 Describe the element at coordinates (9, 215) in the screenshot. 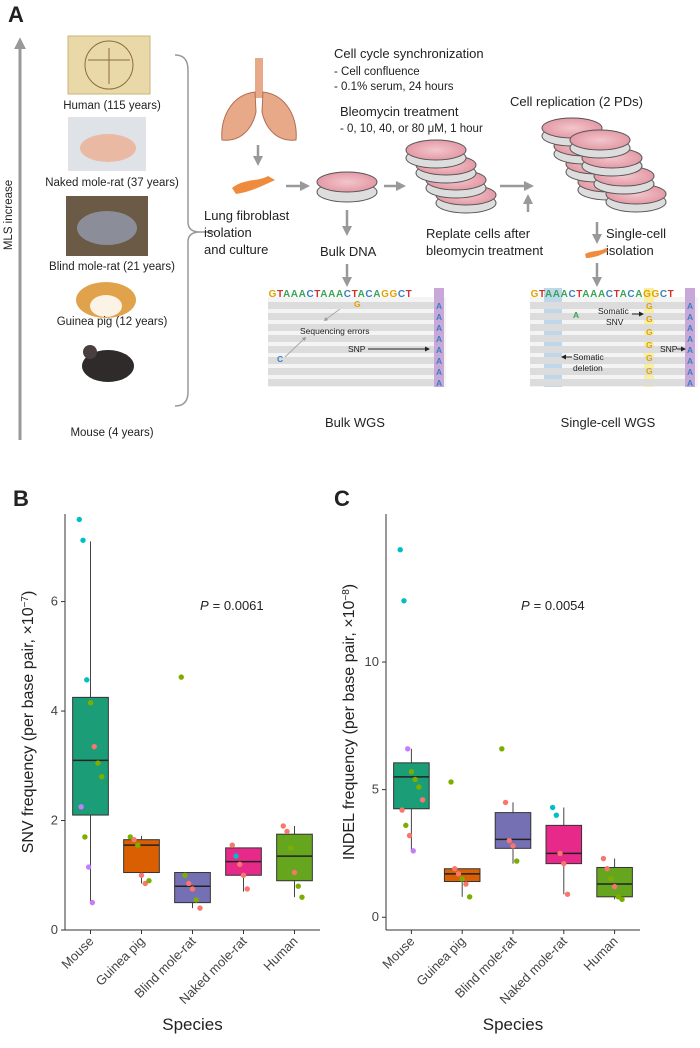

I see `axis-label: MLS increase` at that location.